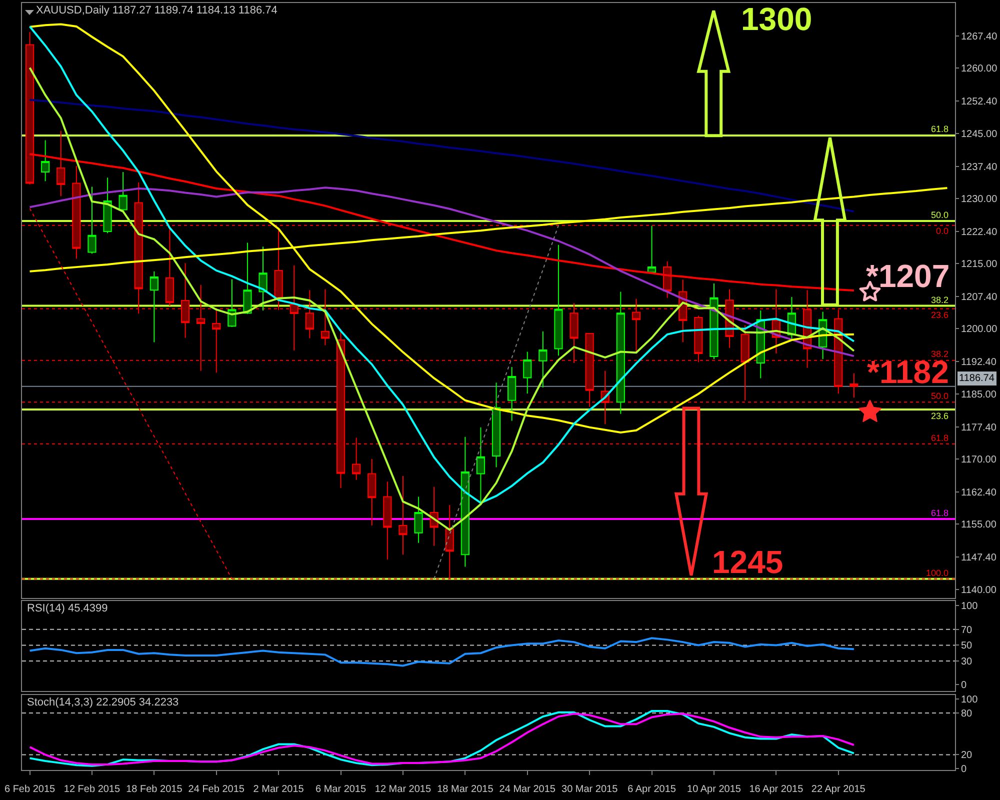 This screenshot has height=800, width=1000. I want to click on x-tick-label: 6 Apr 2015, so click(652, 789).